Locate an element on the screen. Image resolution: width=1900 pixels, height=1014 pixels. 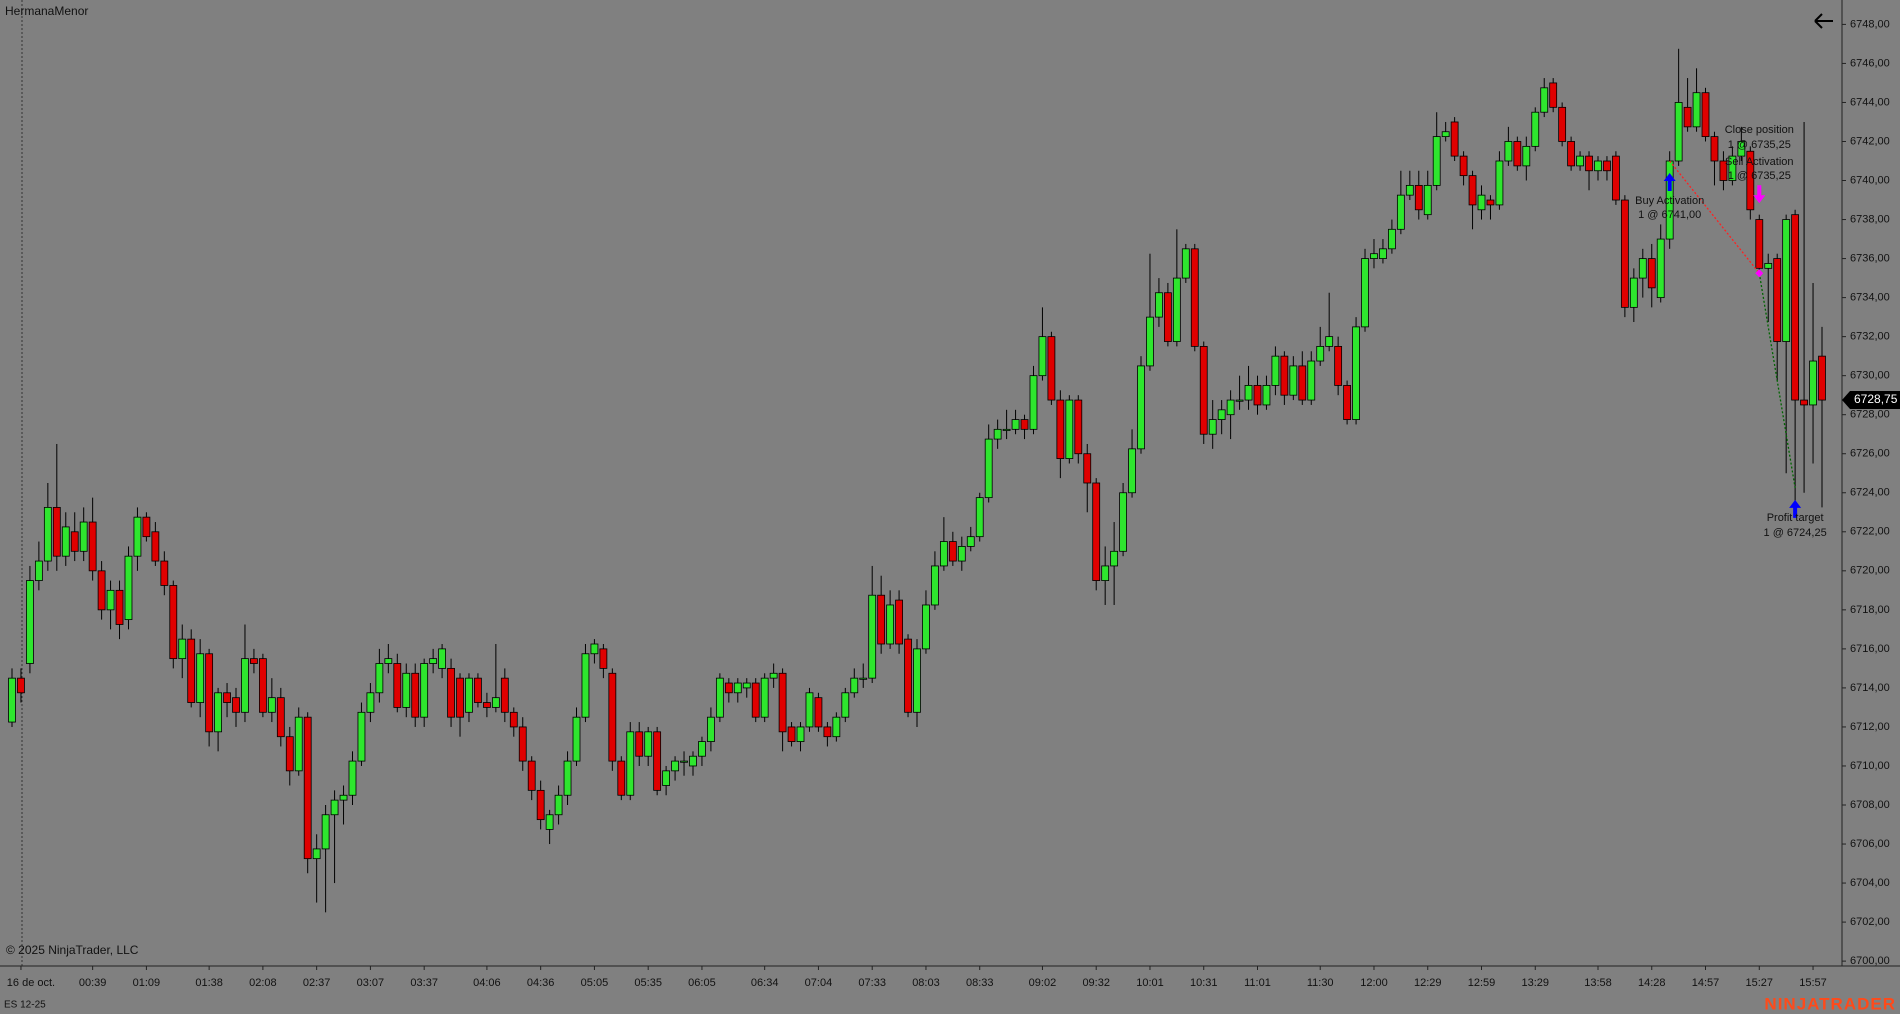
y-tick-label: 6732,00 is located at coordinates (1870, 337).